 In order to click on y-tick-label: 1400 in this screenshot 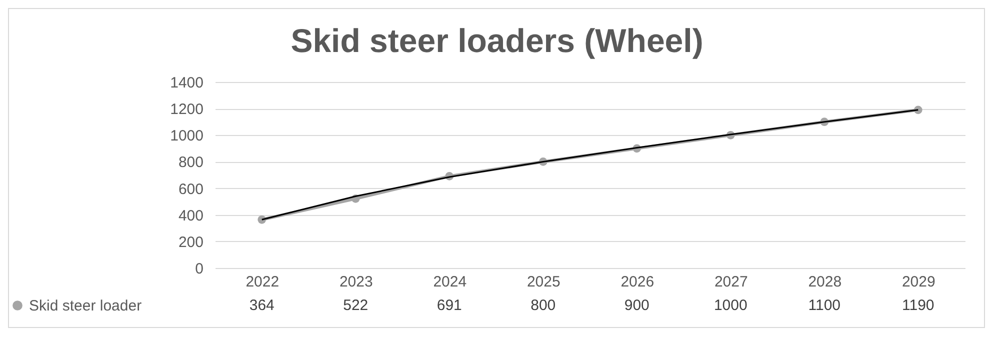, I will do `click(187, 83)`.